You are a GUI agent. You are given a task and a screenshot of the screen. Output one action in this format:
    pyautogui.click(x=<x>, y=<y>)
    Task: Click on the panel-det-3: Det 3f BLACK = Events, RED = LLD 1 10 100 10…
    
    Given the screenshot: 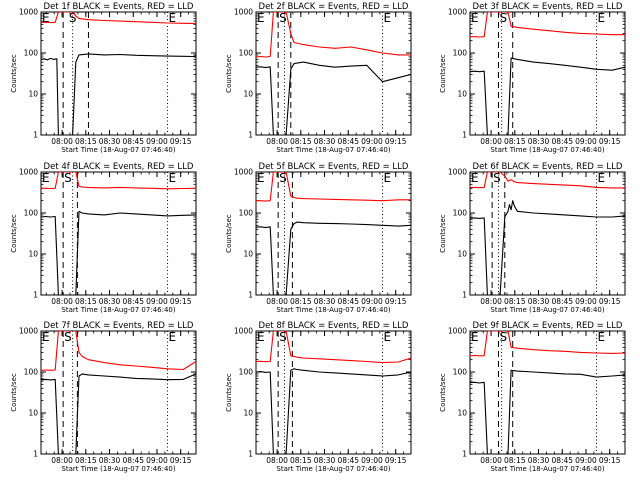 What is the action you would take?
    pyautogui.click(x=532, y=78)
    